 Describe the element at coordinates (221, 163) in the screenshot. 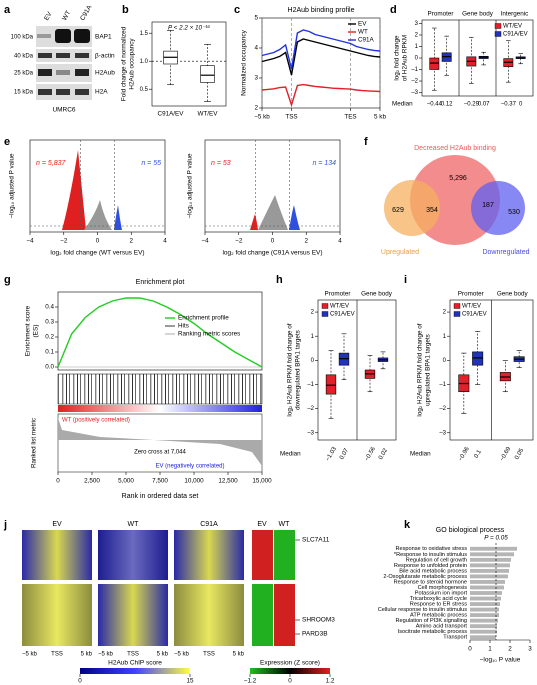

I see `count-label: n = 53` at that location.